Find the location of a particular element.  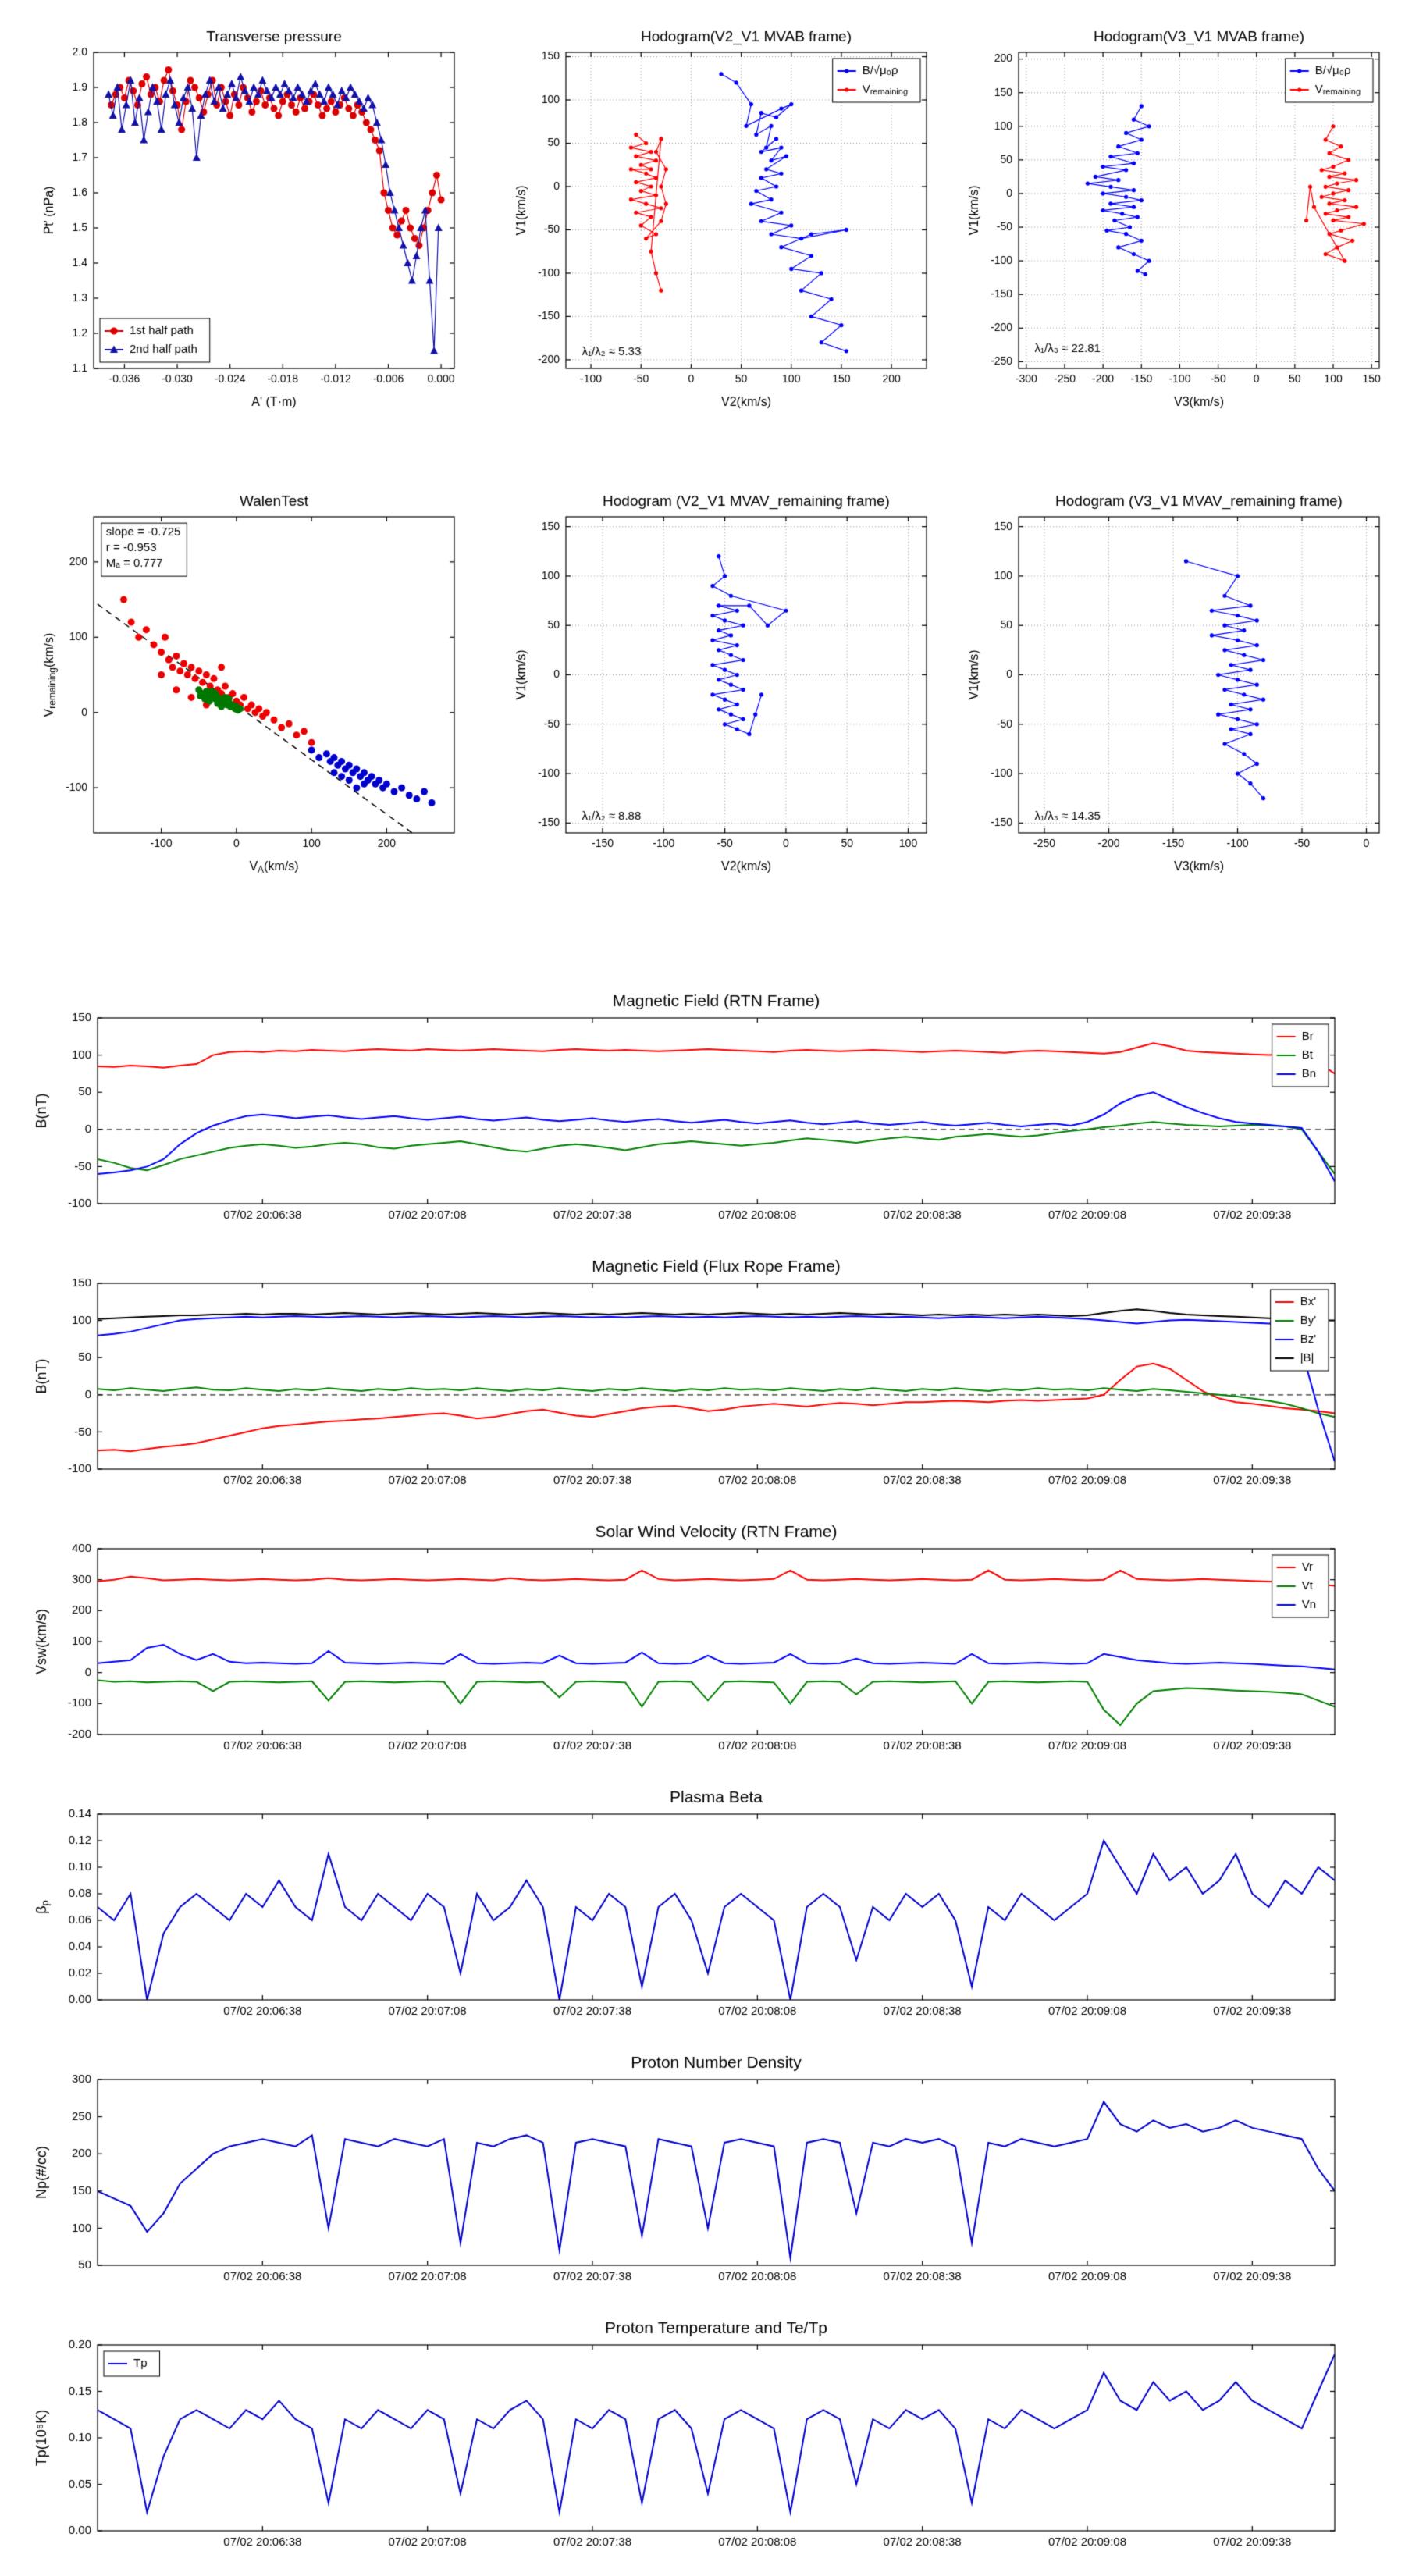

panel-hodogram-v3v1-mvav is located at coordinates (1174, 681).